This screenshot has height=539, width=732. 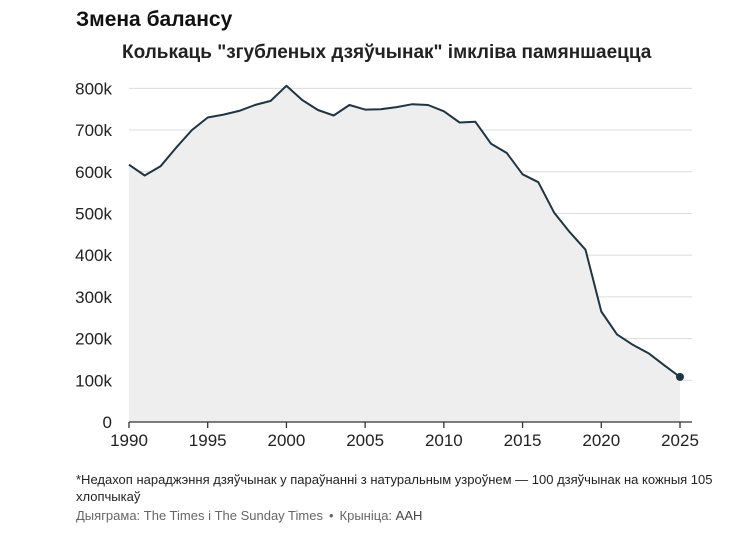 What do you see at coordinates (444, 440) in the screenshot?
I see `x-tick-label: 2010` at bounding box center [444, 440].